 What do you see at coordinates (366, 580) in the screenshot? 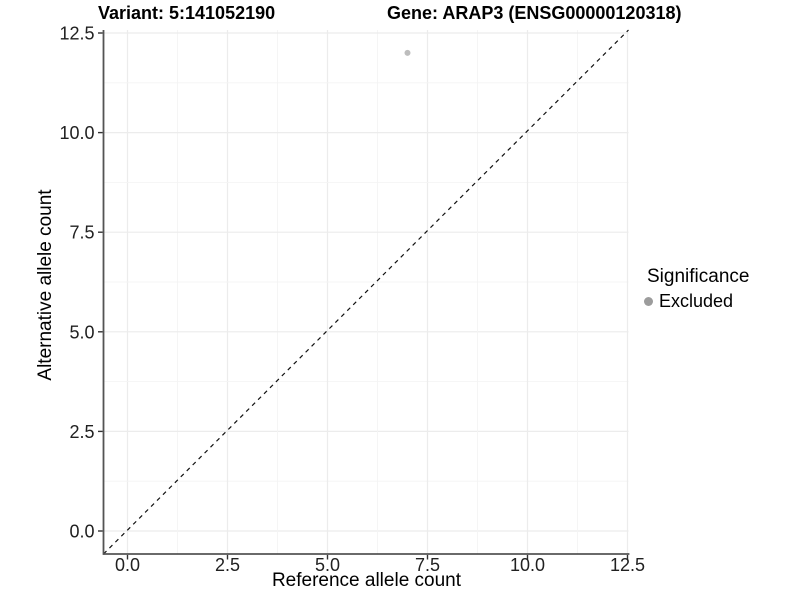
I see `x-axis-title: Reference allele count` at bounding box center [366, 580].